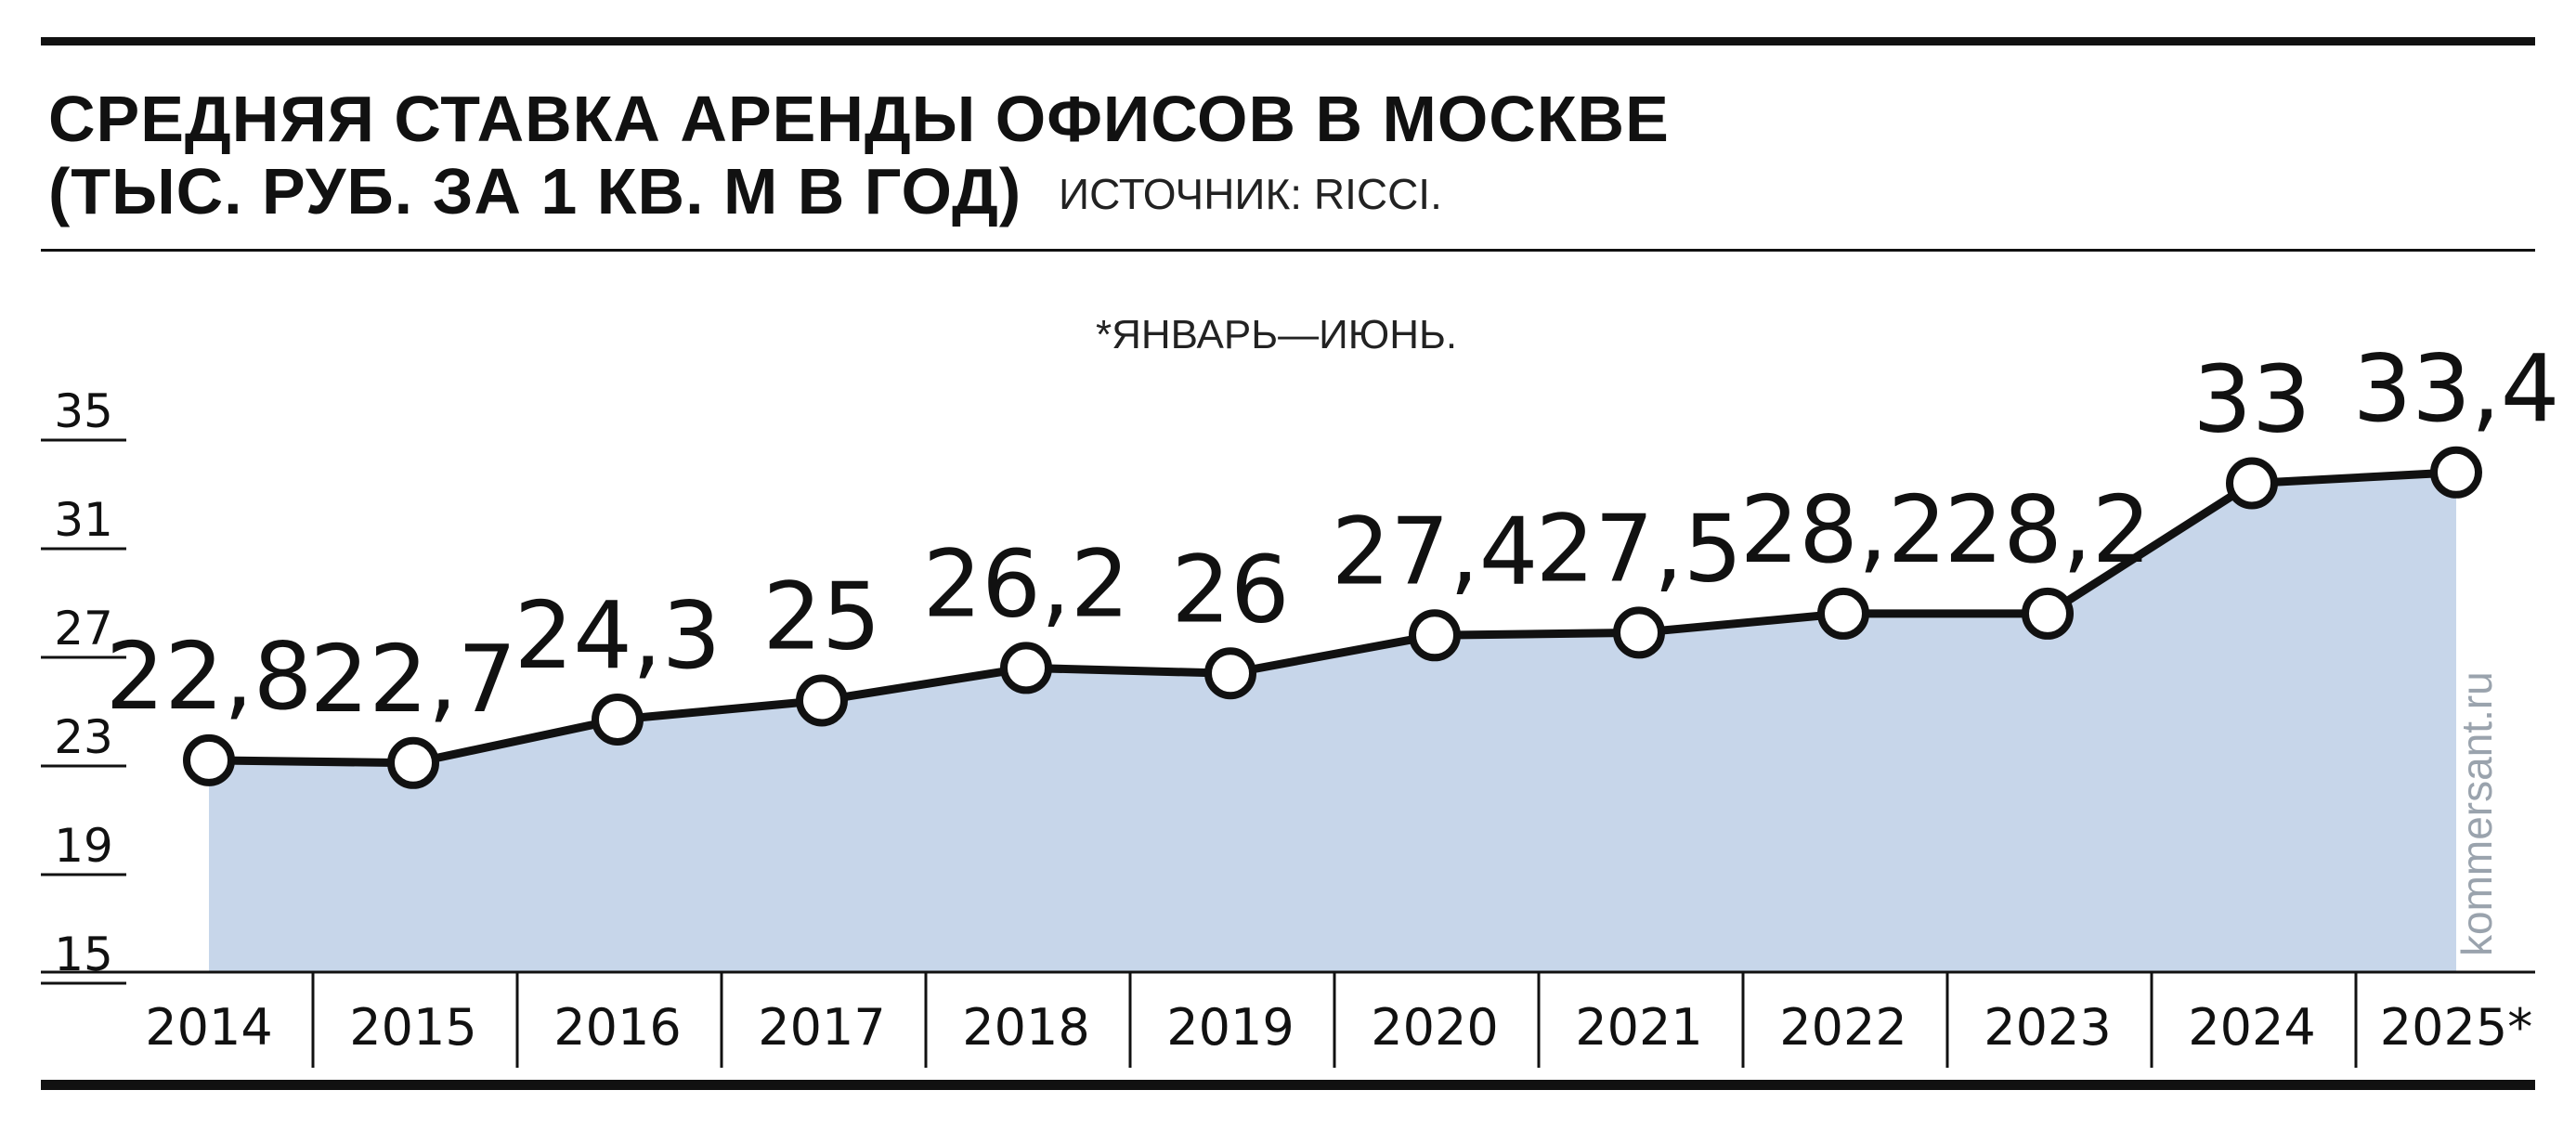  What do you see at coordinates (1288, 41) in the screenshot?
I see `top-rule` at bounding box center [1288, 41].